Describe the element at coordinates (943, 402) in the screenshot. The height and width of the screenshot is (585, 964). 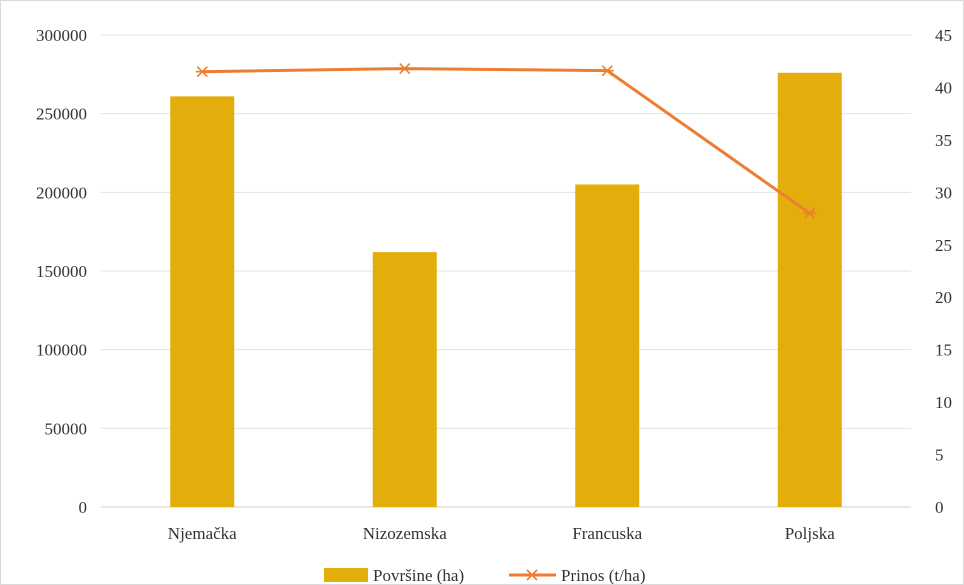
I see `right-tick-label: 10` at that location.